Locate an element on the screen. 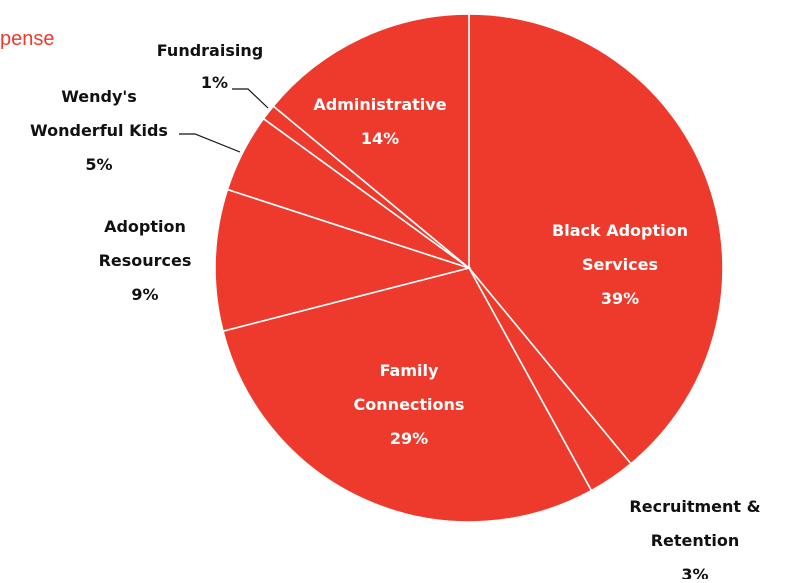  slice-value-wendy-s-wonderful-kids: 5% is located at coordinates (98, 164).